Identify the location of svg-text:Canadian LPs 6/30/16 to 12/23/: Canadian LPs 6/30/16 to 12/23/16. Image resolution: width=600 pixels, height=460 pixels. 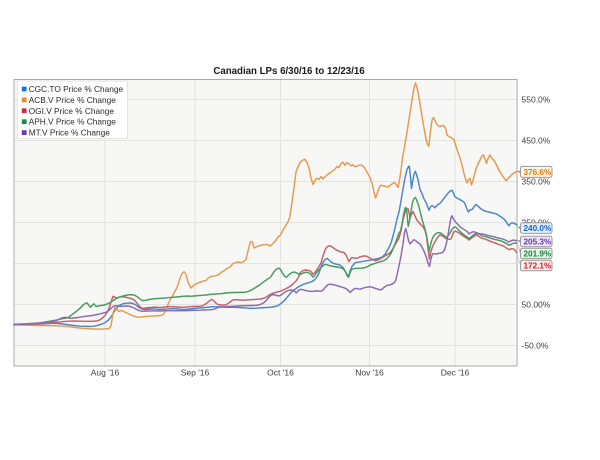
(289, 71).